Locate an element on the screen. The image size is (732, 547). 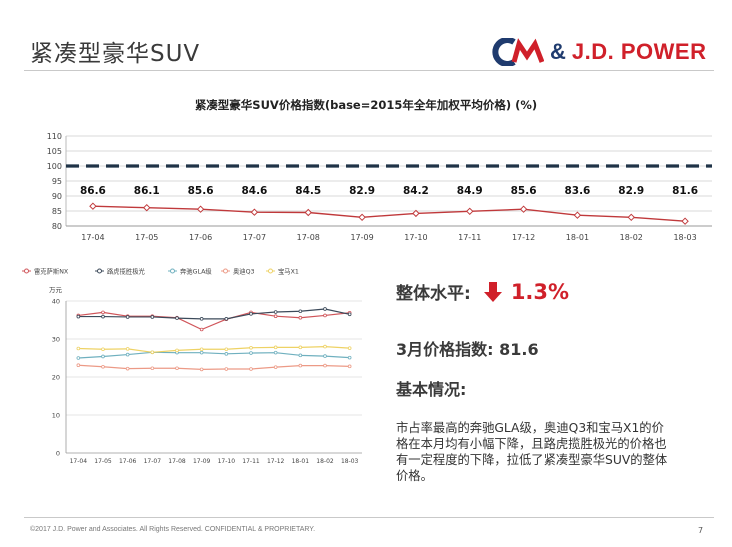
down-arrow-icon is located at coordinates (492, 291).